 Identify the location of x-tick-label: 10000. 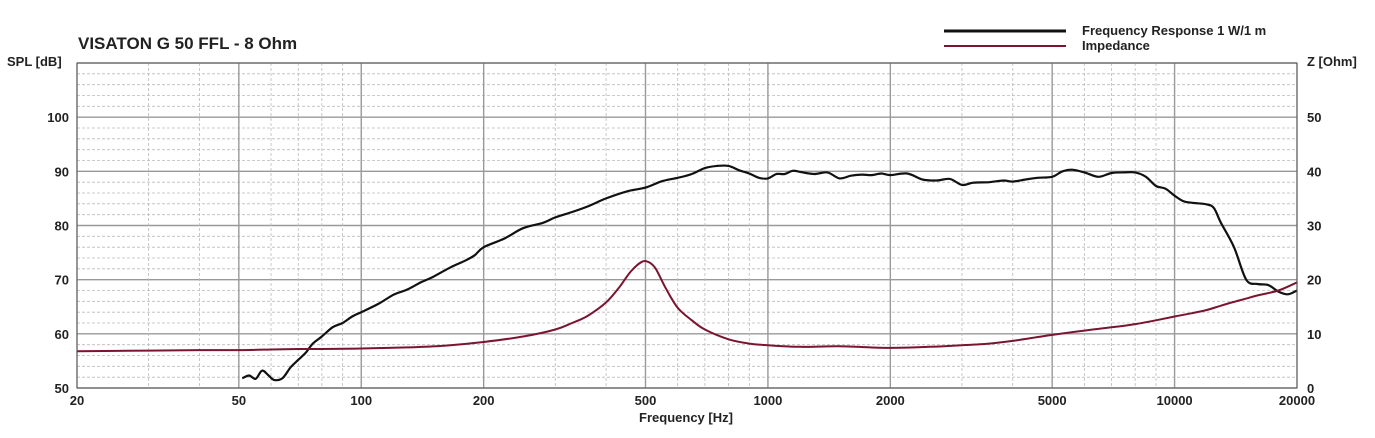
(1175, 400).